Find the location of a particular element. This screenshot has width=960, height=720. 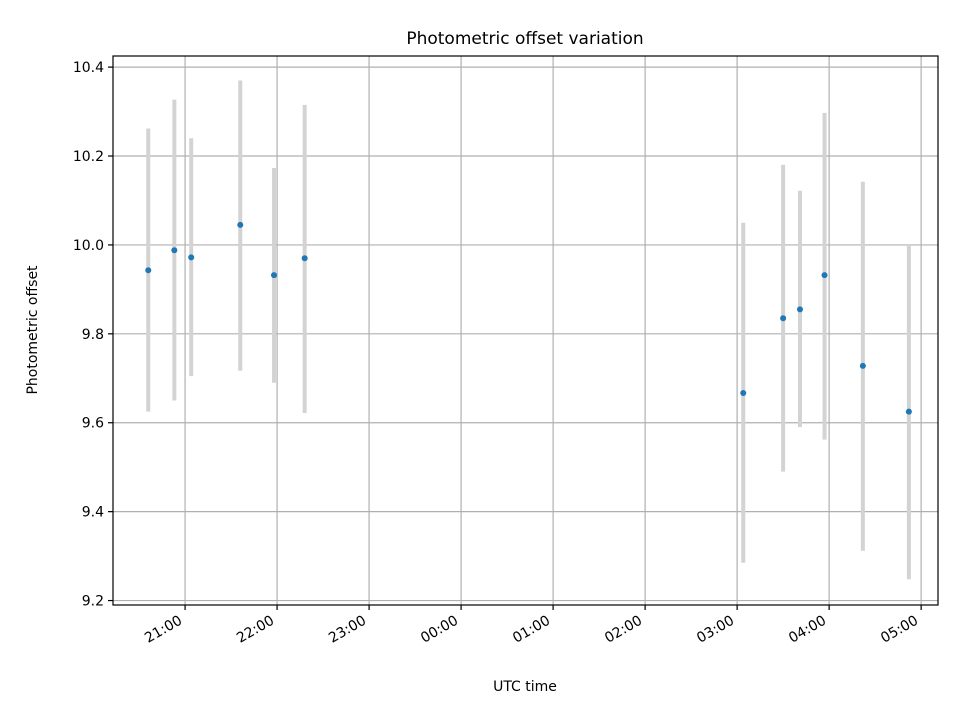

x-tick-label: 05:00 is located at coordinates (899, 630).